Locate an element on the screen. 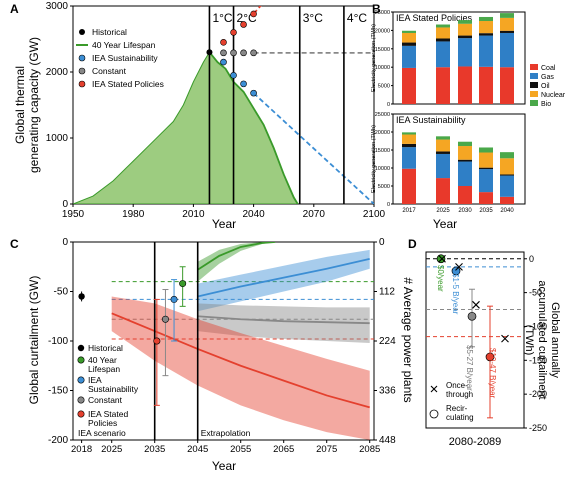 Image resolution: width=575 pixels, height=478 pixels. stated-uncertainty-band is located at coordinates (240, 368).